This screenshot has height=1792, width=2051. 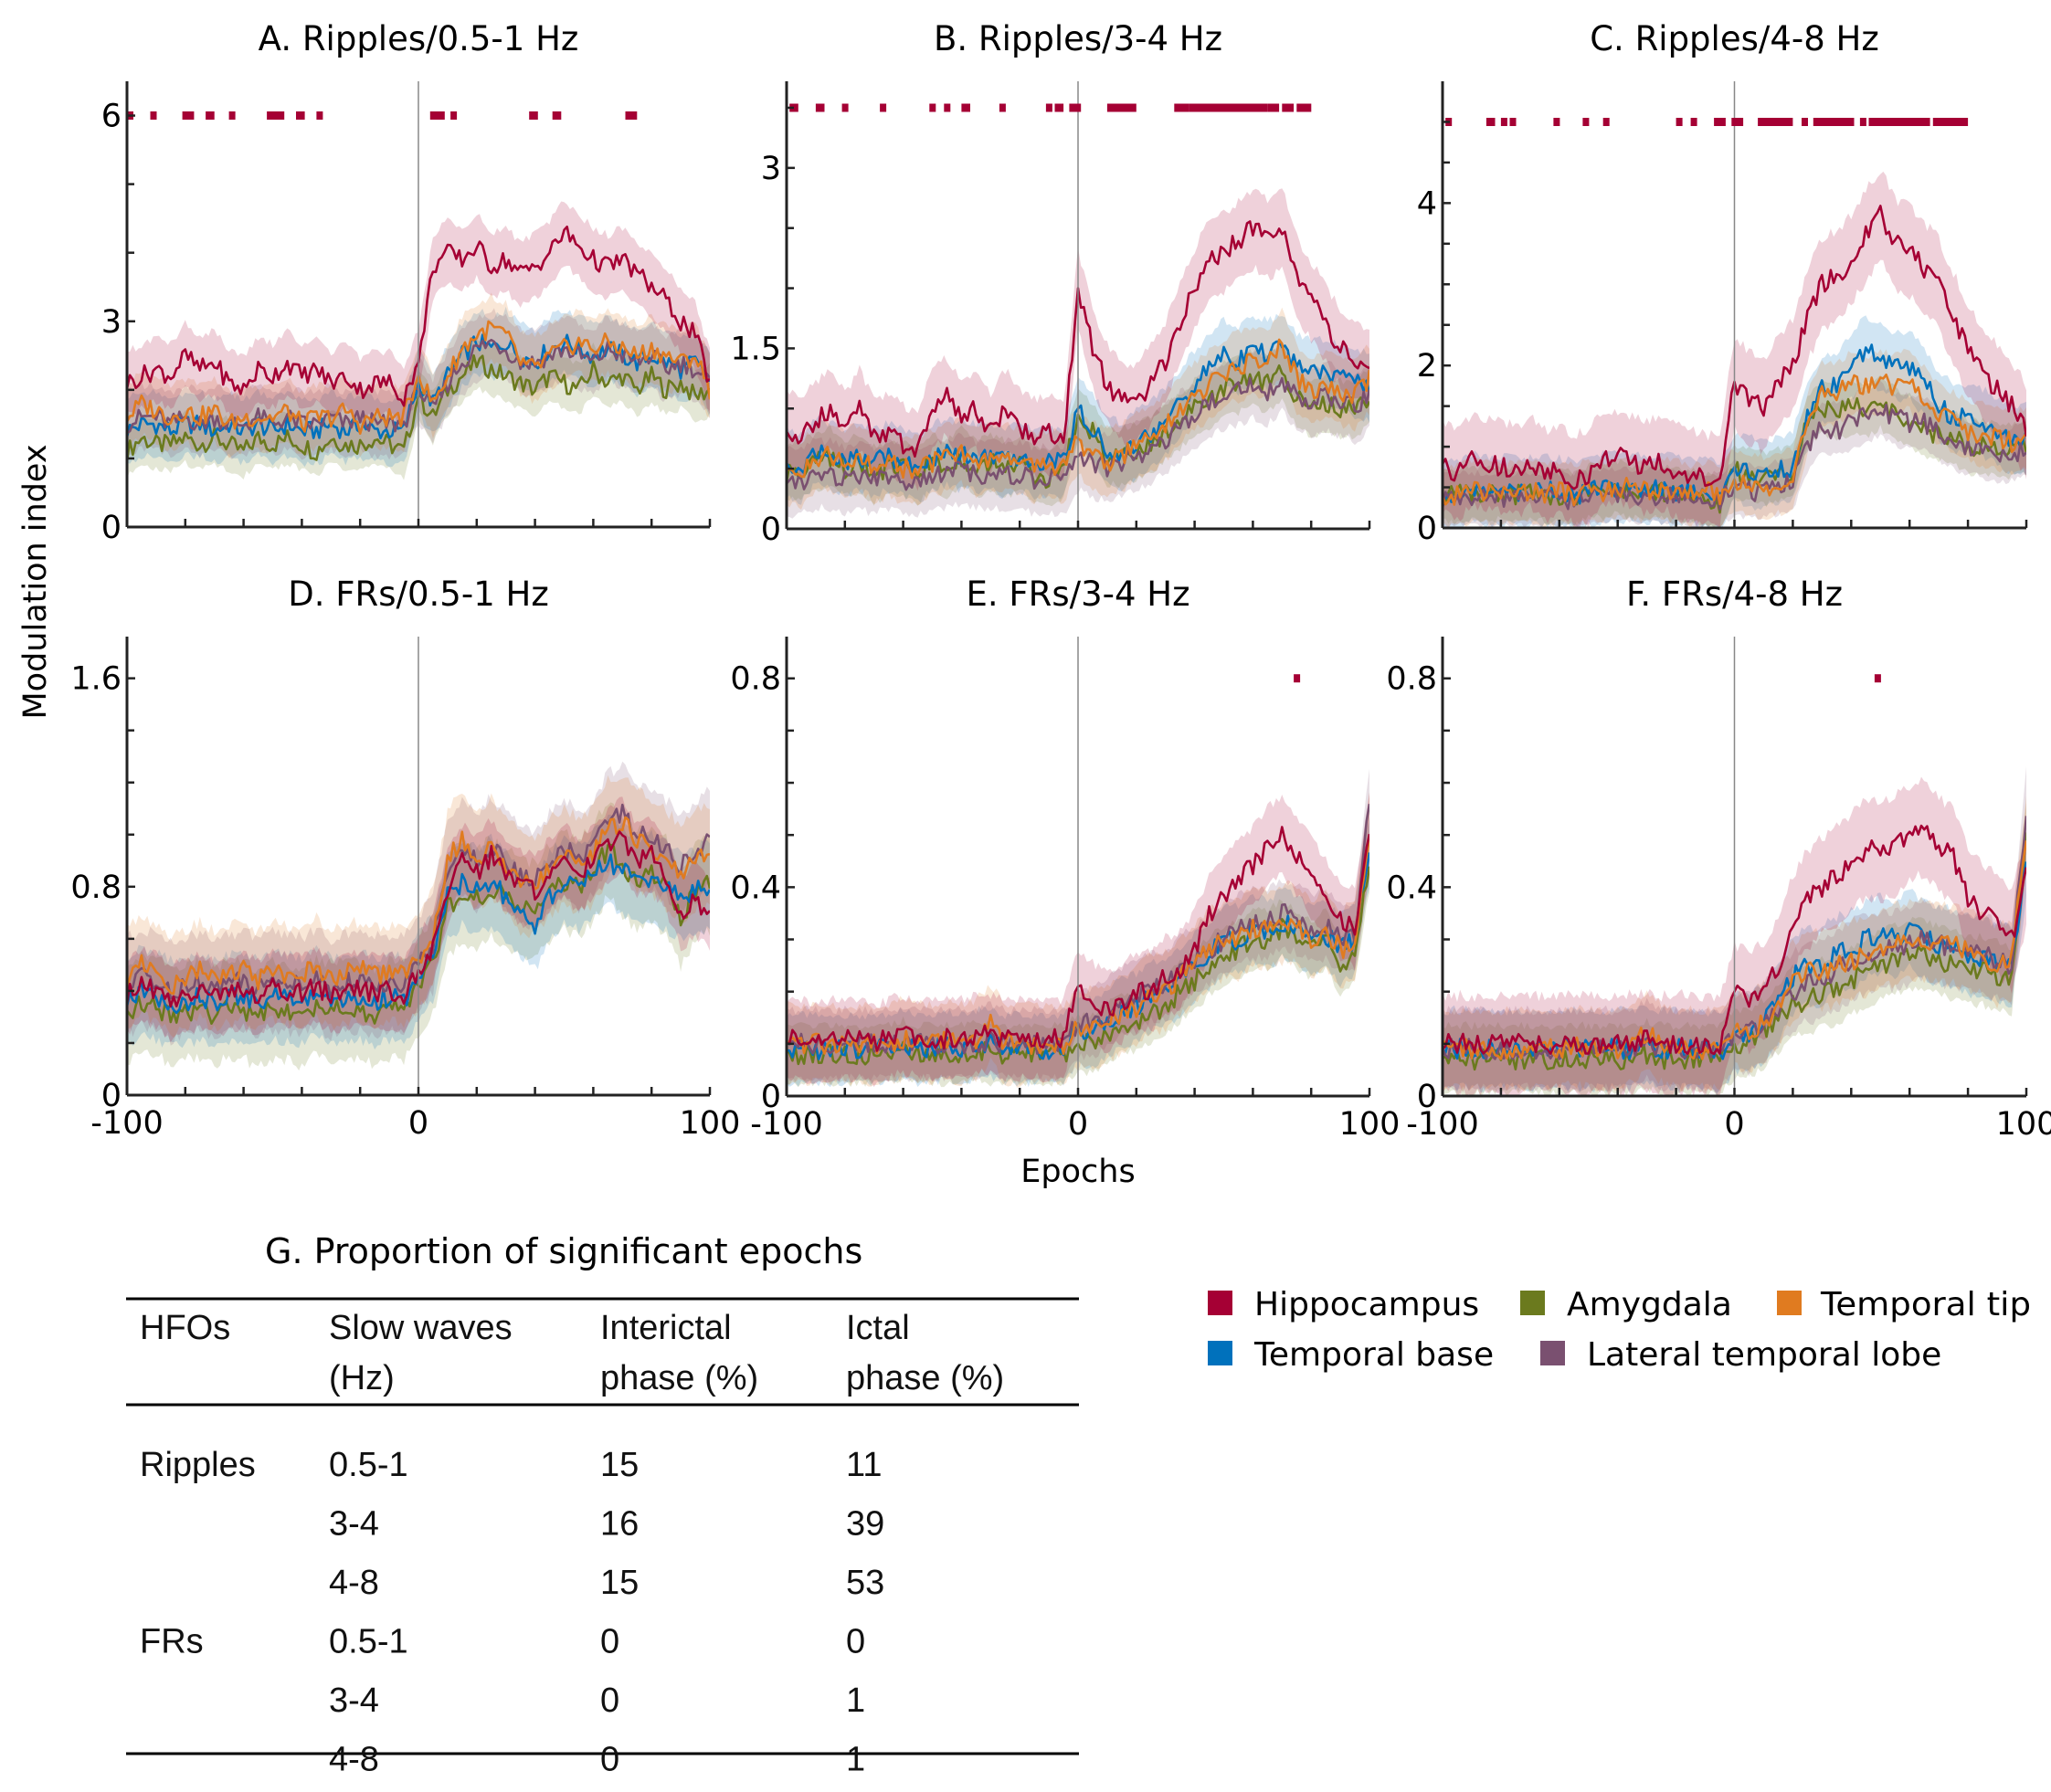 I want to click on y-tick-label: 1.6, so click(x=96, y=679).